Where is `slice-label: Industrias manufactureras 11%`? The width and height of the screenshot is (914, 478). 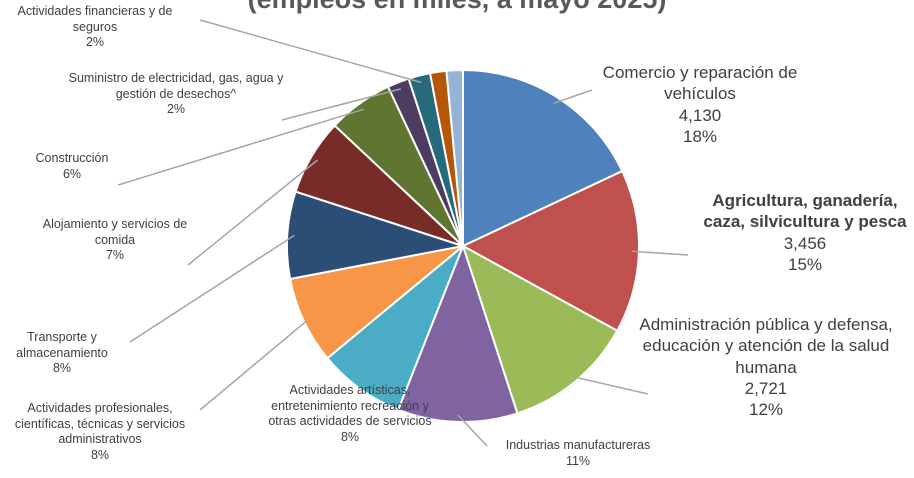
slice-label: Industrias manufactureras 11% is located at coordinates (578, 453).